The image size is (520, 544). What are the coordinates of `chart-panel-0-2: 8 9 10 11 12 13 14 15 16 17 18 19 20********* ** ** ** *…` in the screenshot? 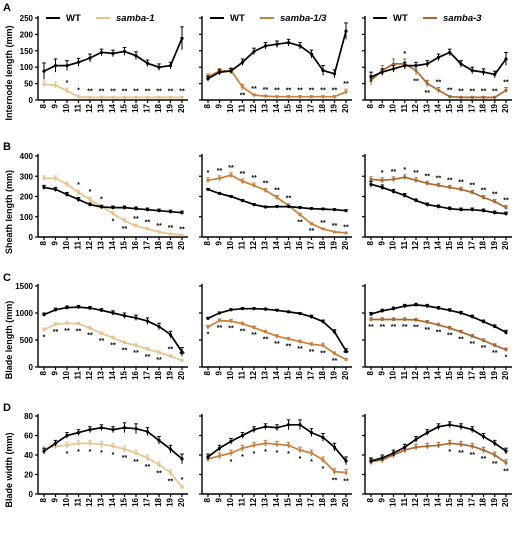 It's located at (437, 63).